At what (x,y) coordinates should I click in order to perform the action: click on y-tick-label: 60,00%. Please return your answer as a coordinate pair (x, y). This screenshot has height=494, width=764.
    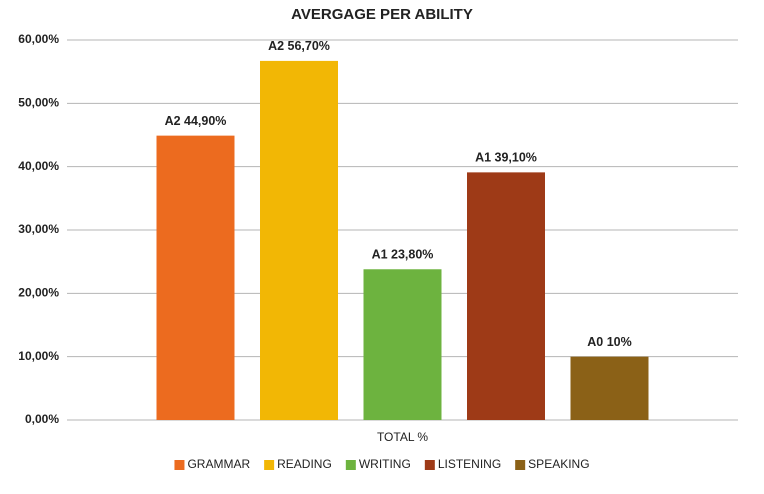
    Looking at the image, I should click on (38, 39).